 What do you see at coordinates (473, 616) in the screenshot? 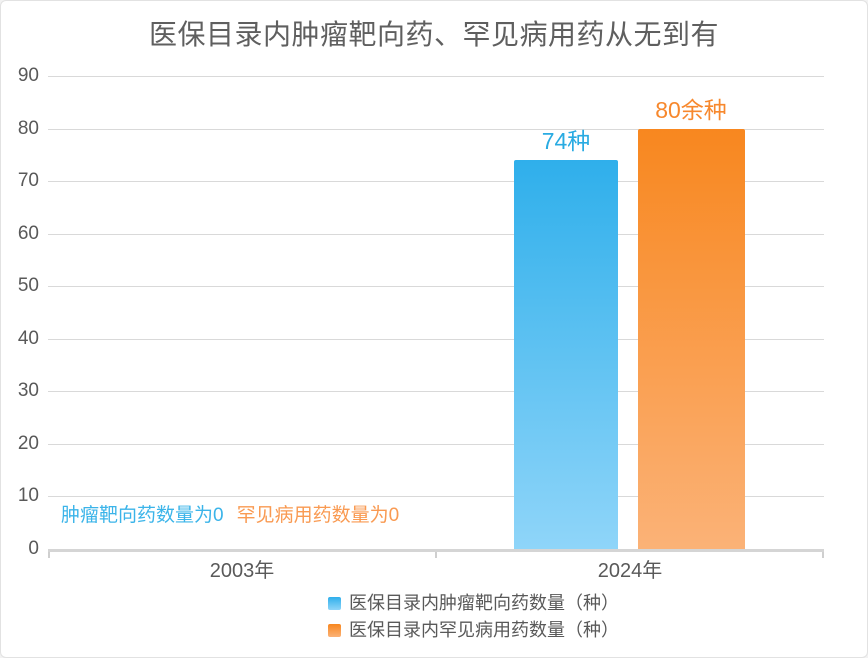
I see `legend: 医保目录内肿瘤靶向药数量（种） 医保目录内罕见病用药数量（种）` at bounding box center [473, 616].